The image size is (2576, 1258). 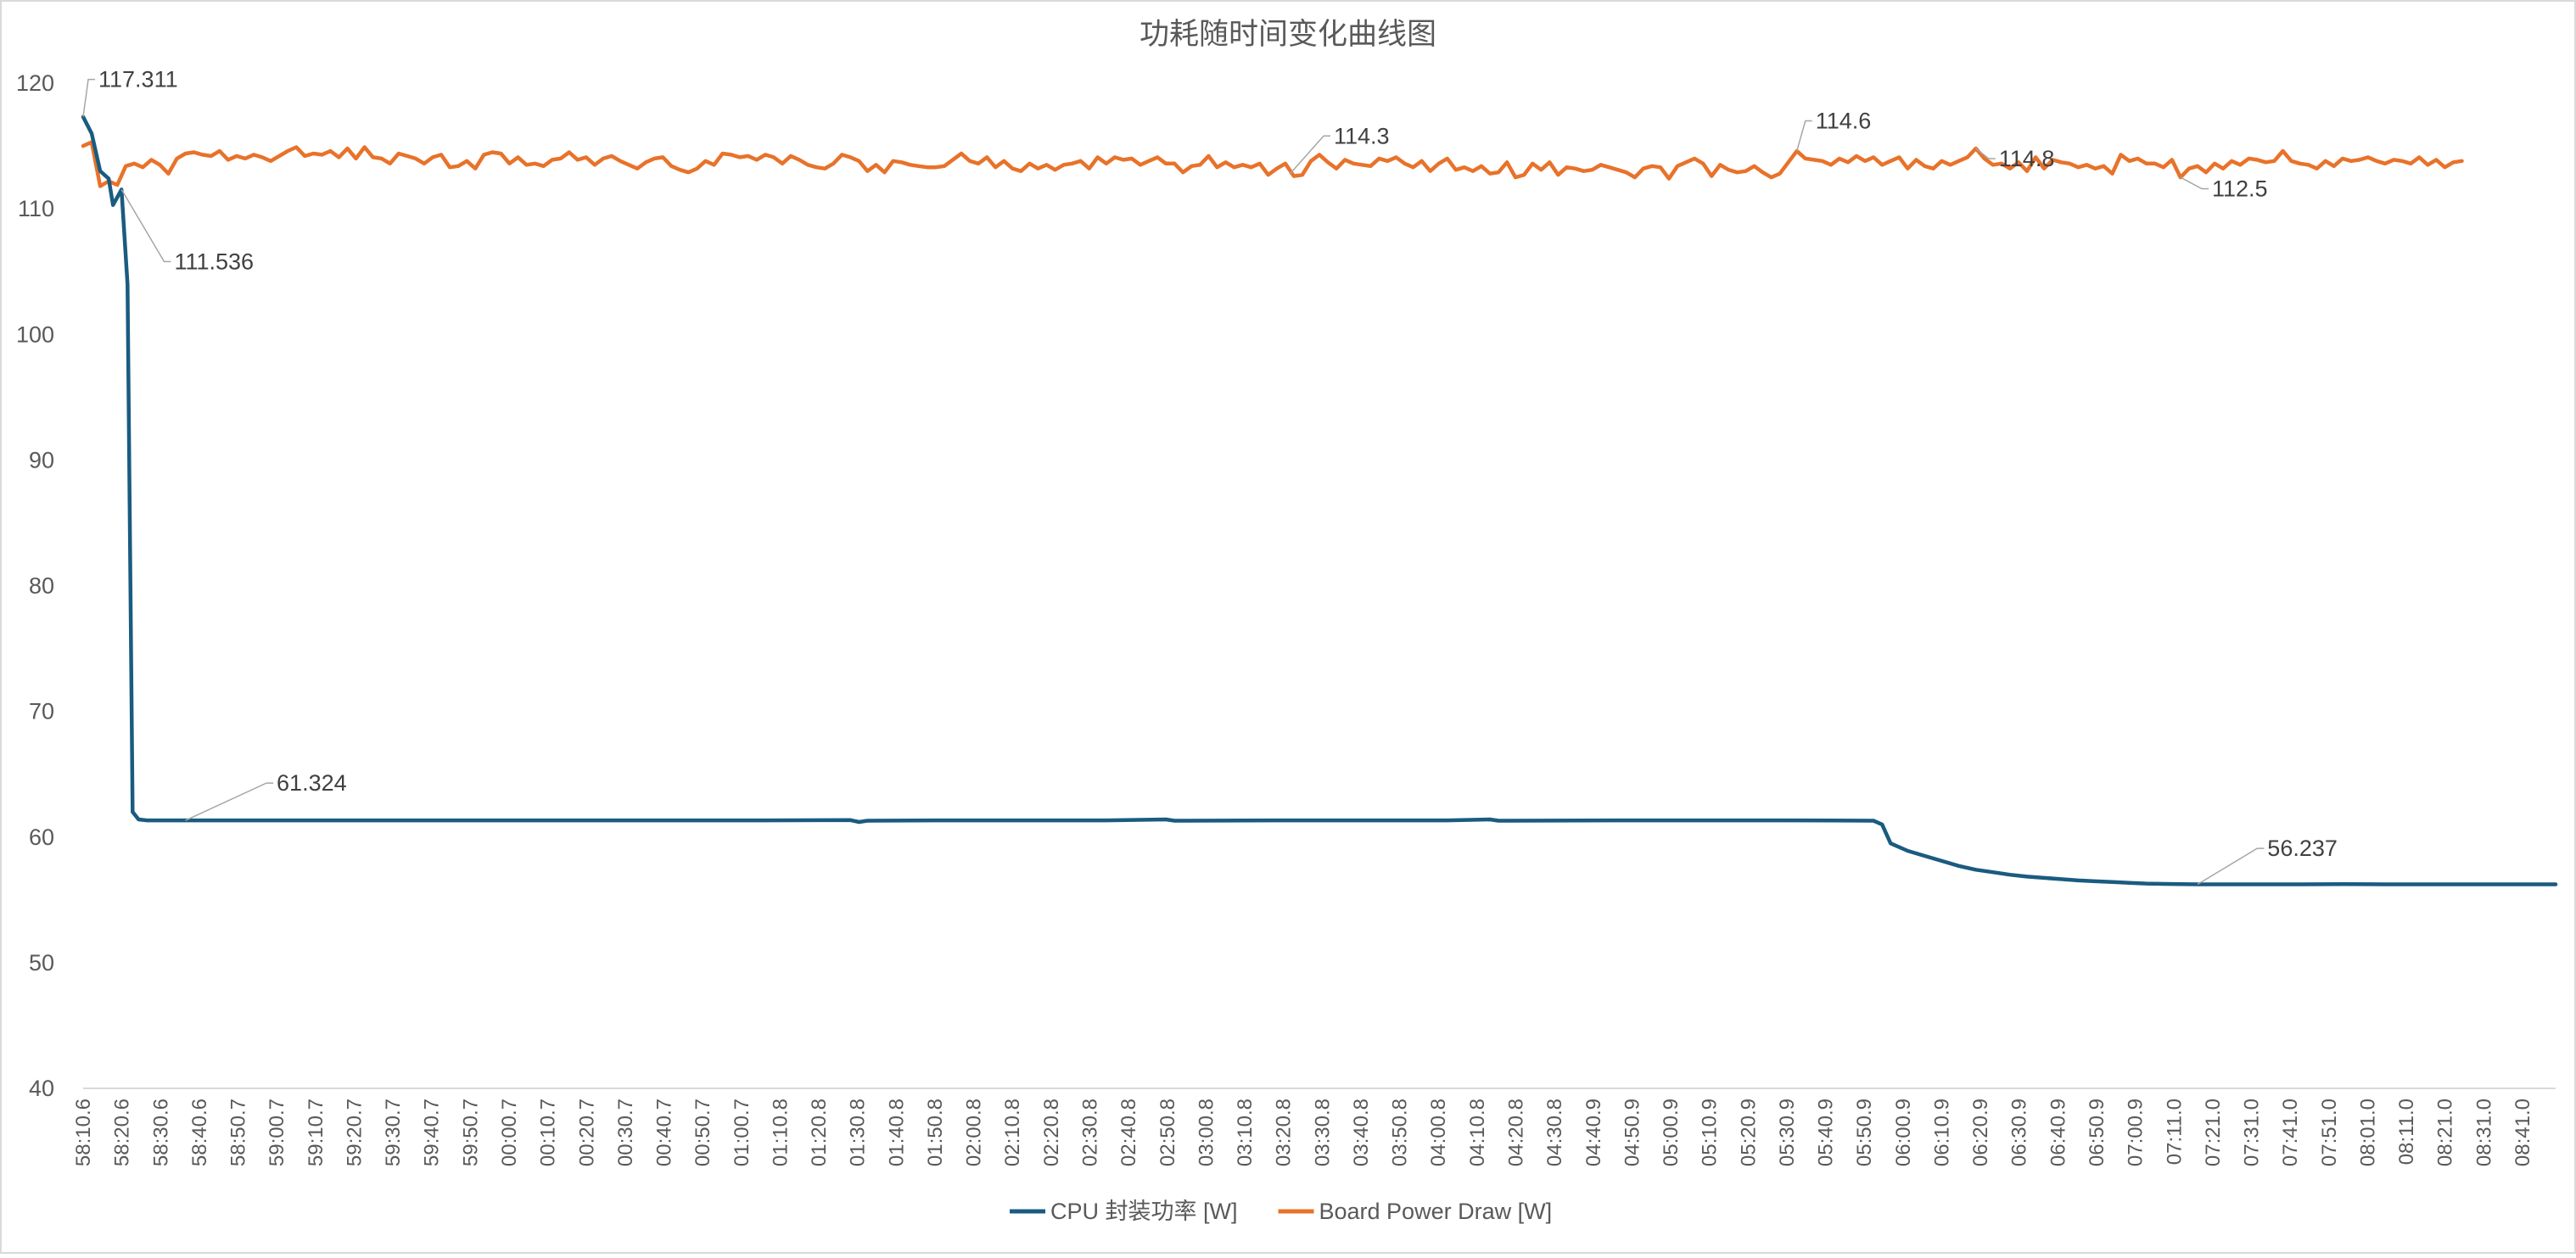 What do you see at coordinates (41, 837) in the screenshot?
I see `y-tick-label: 60` at bounding box center [41, 837].